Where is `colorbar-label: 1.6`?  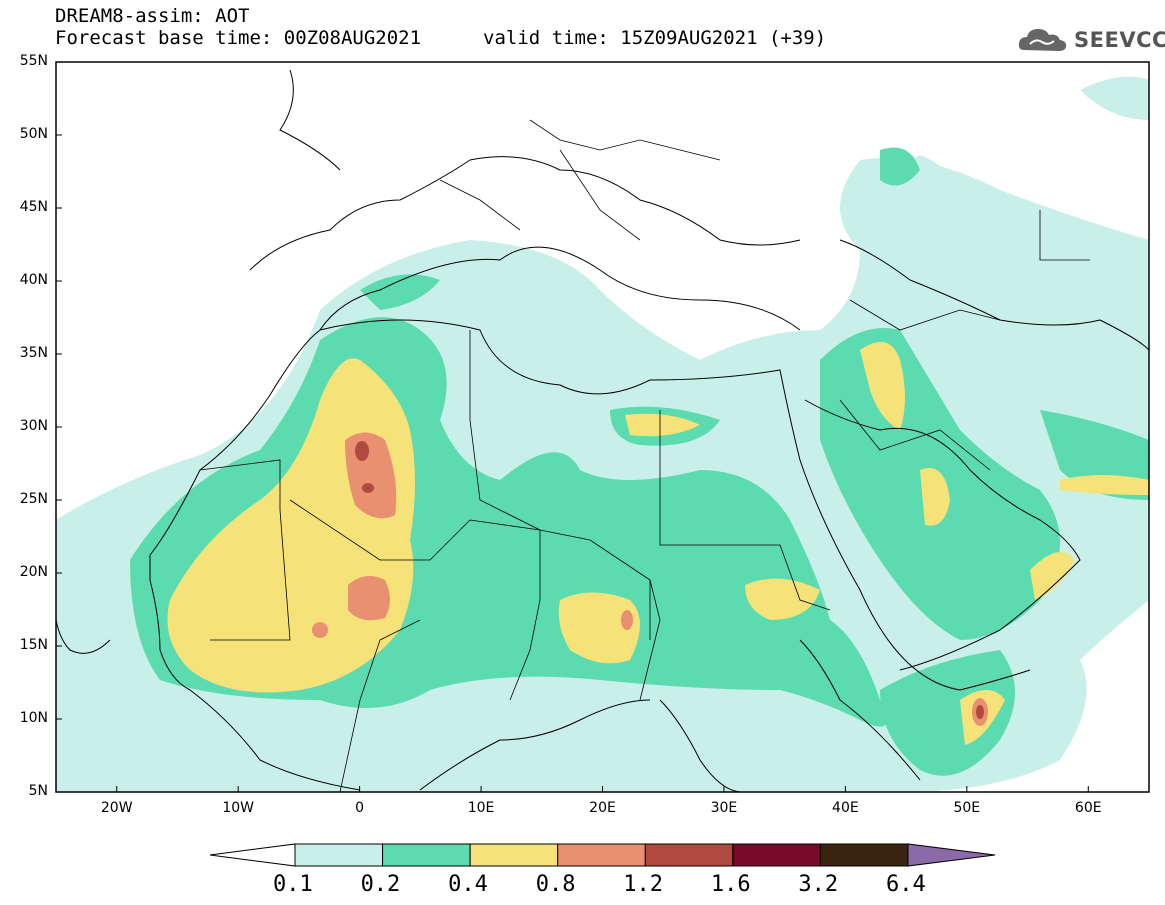 colorbar-label: 1.6 is located at coordinates (730, 884).